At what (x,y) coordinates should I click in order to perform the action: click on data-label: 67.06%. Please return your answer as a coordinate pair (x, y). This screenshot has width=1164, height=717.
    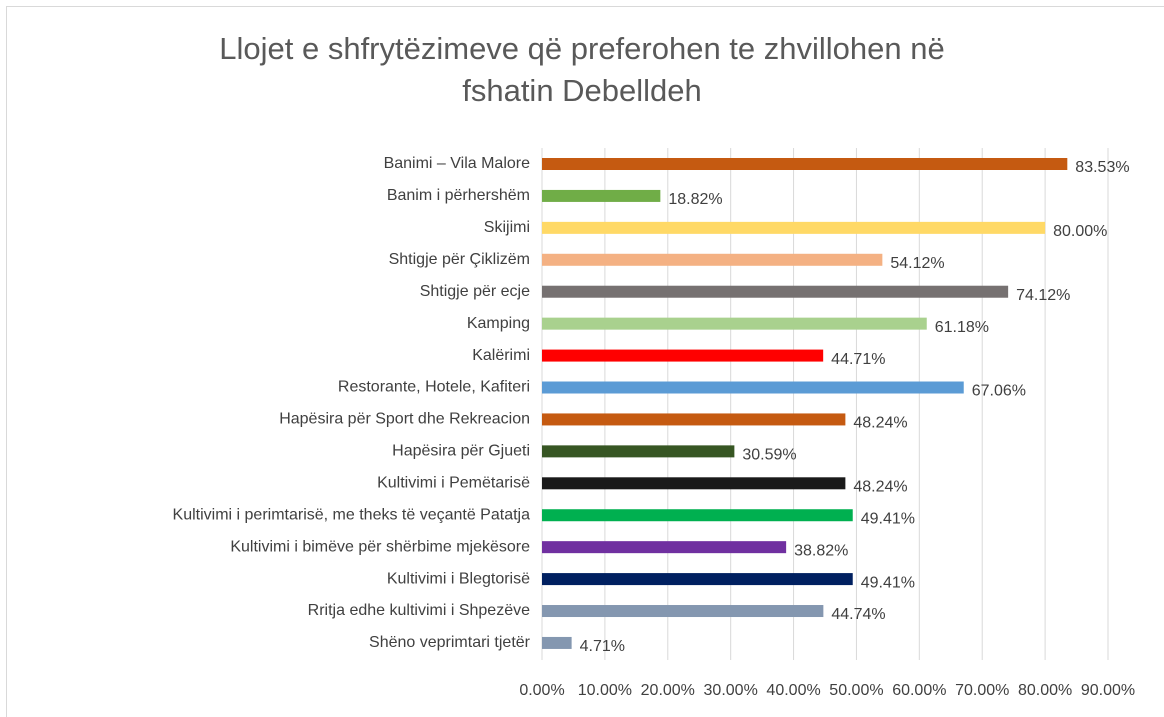
    Looking at the image, I should click on (999, 391).